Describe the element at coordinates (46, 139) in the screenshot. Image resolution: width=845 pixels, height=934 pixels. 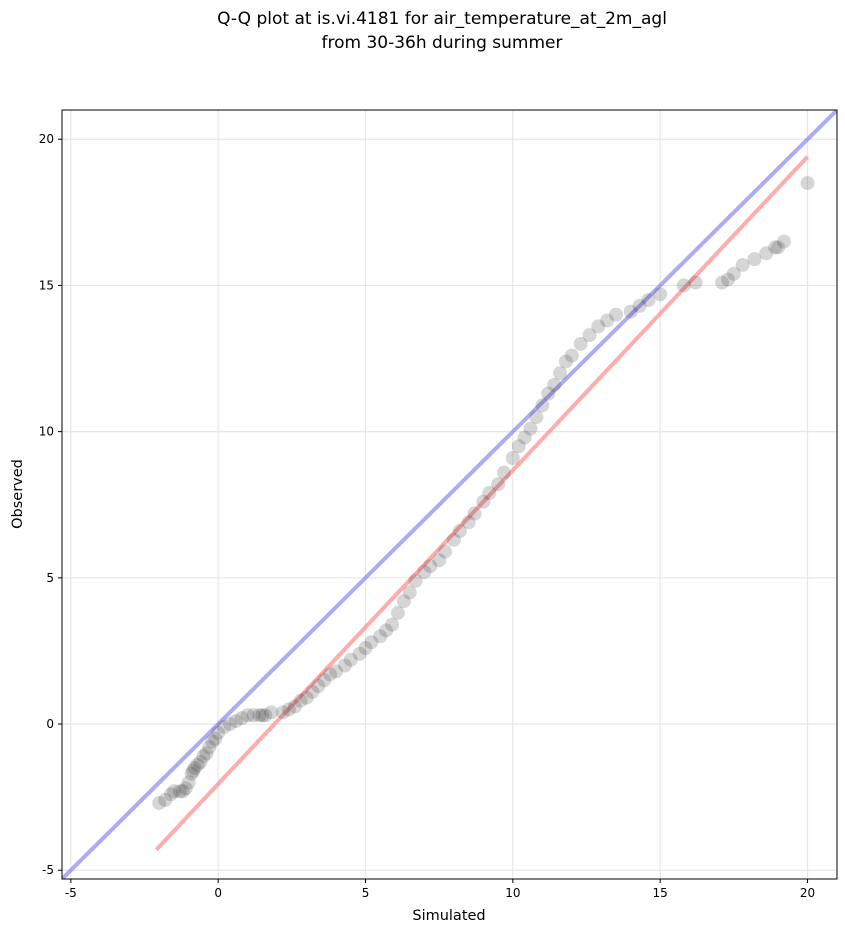
I see `y-tick-label: 20` at that location.